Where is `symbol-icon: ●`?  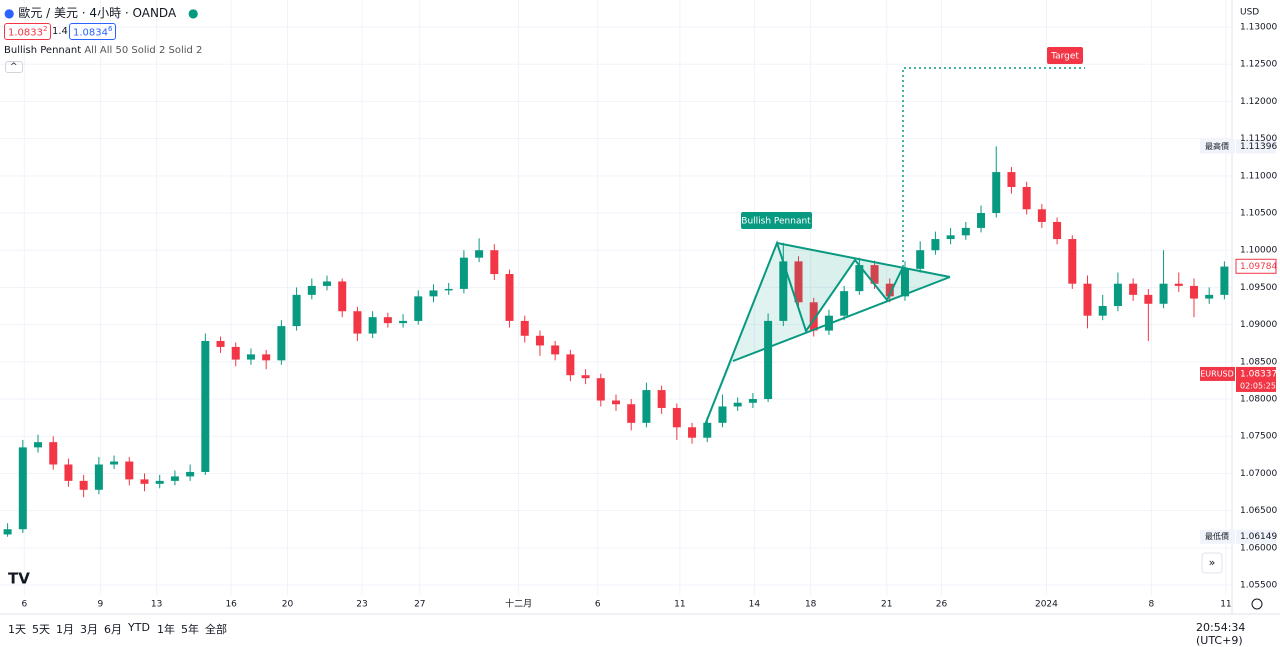 symbol-icon: ● is located at coordinates (9, 13).